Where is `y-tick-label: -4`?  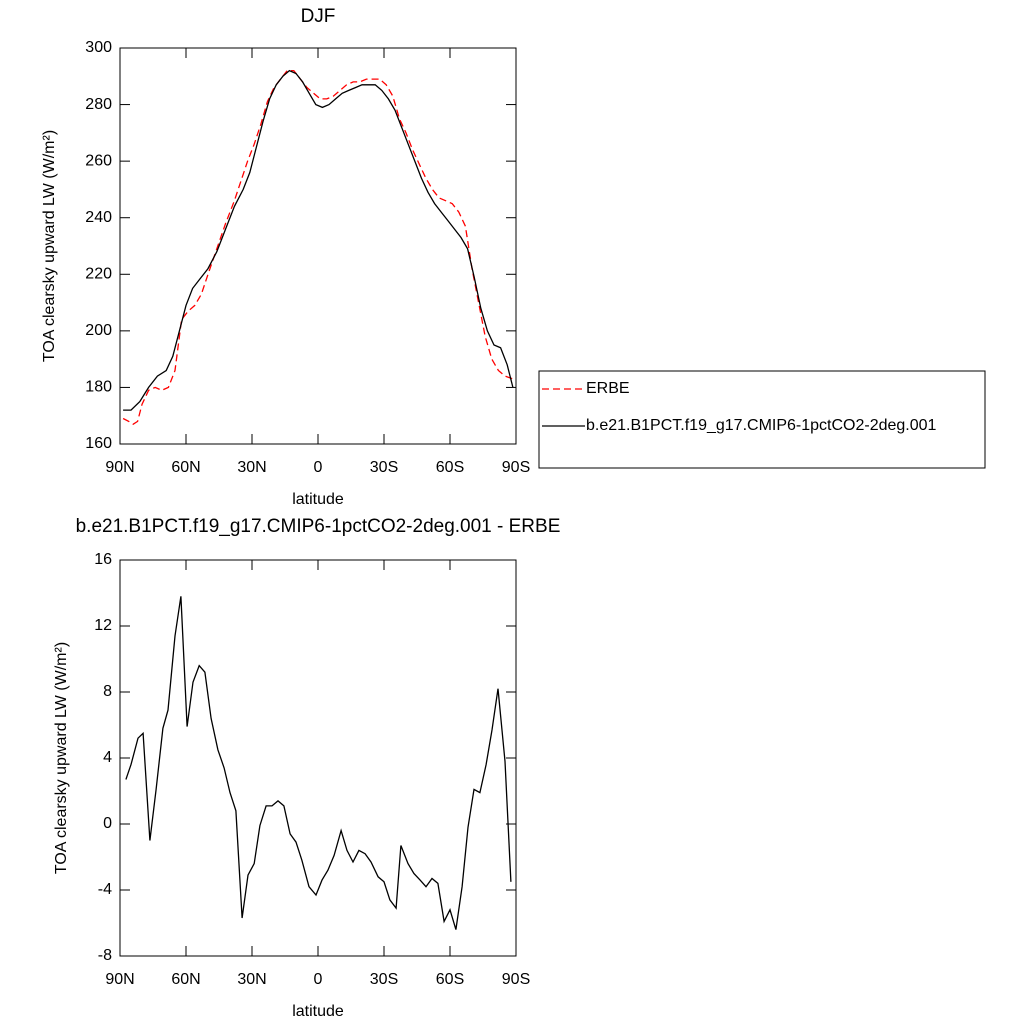
y-tick-label: -4 is located at coordinates (105, 889).